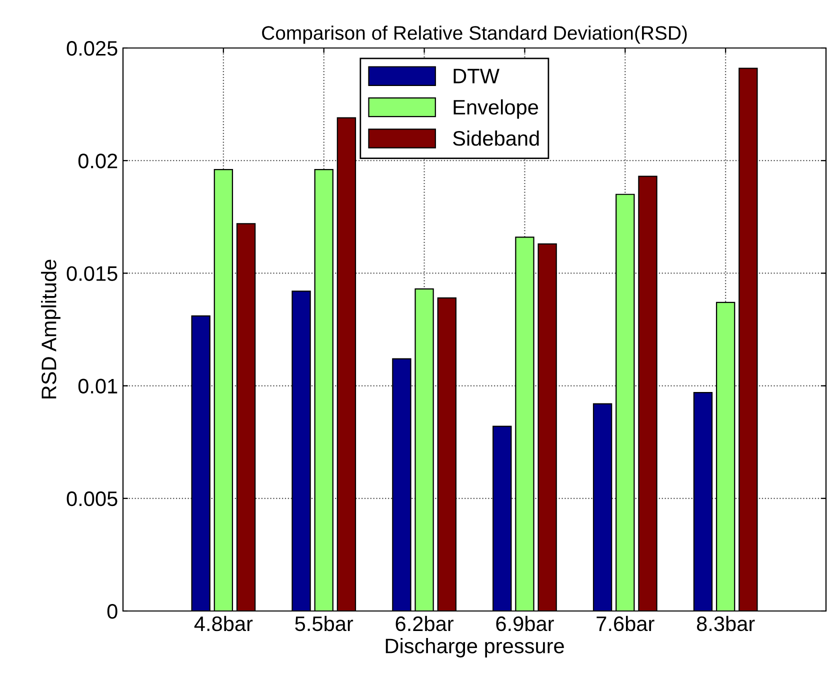 Image resolution: width=829 pixels, height=682 pixels. What do you see at coordinates (625, 624) in the screenshot?
I see `x-tick-label: 7.6bar` at bounding box center [625, 624].